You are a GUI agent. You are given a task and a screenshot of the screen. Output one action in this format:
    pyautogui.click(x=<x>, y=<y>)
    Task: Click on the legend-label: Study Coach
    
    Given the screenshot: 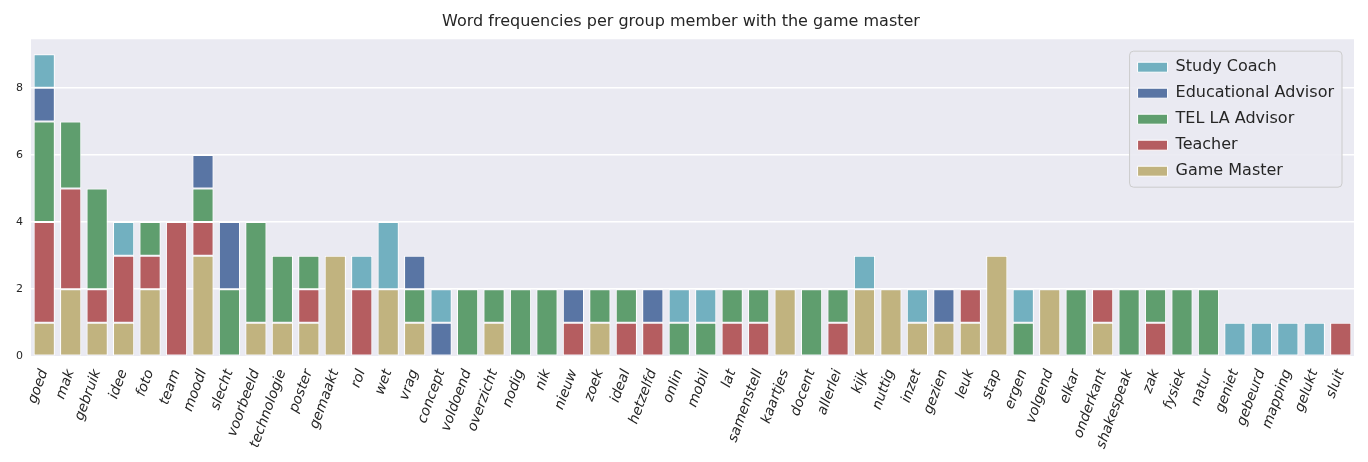 What is the action you would take?
    pyautogui.click(x=1226, y=66)
    